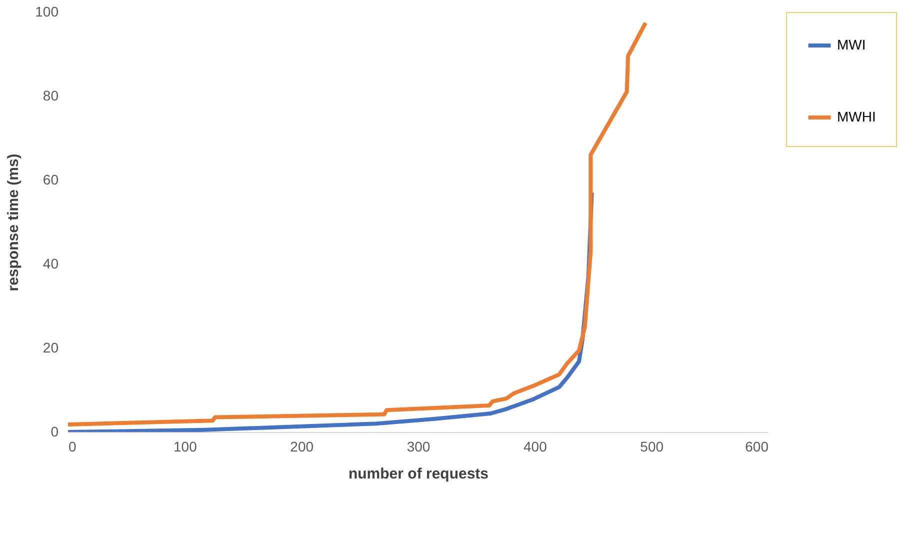 The height and width of the screenshot is (546, 919). I want to click on x-tick-label: 100, so click(185, 446).